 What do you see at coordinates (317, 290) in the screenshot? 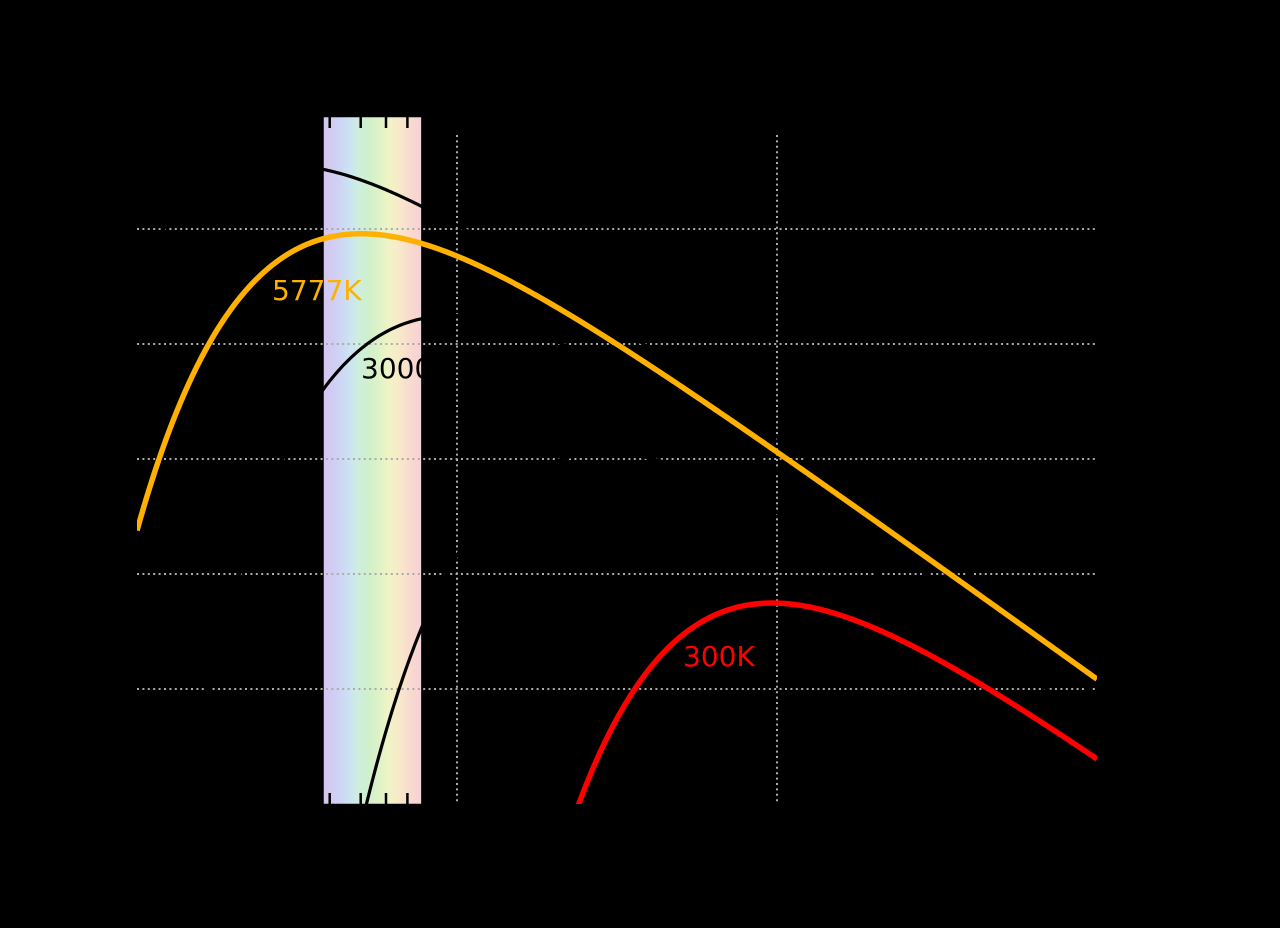
I see `curve-label-5777K: 5777K` at bounding box center [317, 290].